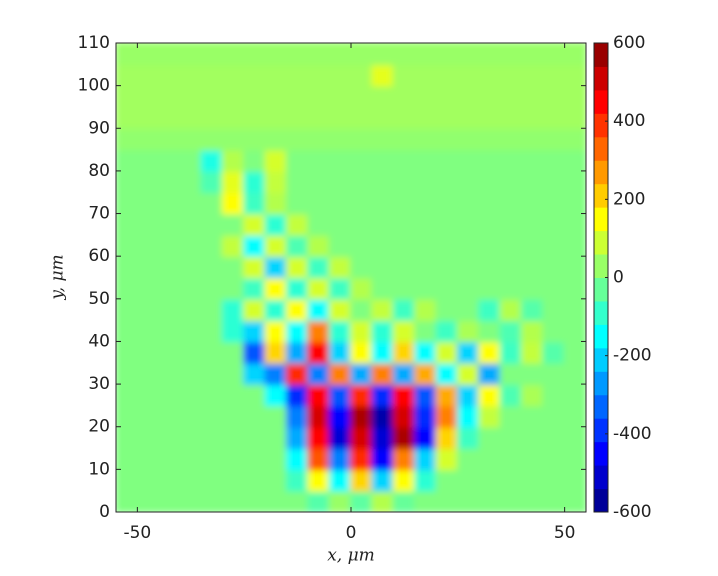 Image resolution: width=718 pixels, height=576 pixels. I want to click on y-tick-label: 0, so click(104, 512).